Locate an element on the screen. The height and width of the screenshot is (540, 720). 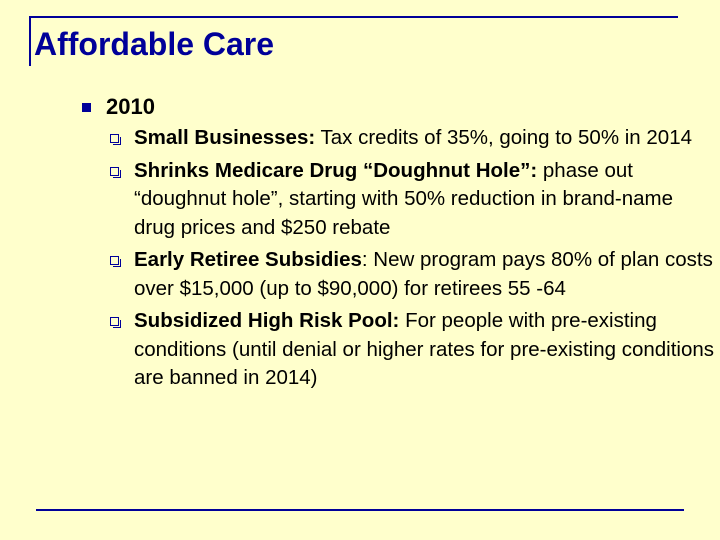
sub-bullet-heading: Shrinks Medicare Drug “Doughnut Hole”: is located at coordinates (336, 170).